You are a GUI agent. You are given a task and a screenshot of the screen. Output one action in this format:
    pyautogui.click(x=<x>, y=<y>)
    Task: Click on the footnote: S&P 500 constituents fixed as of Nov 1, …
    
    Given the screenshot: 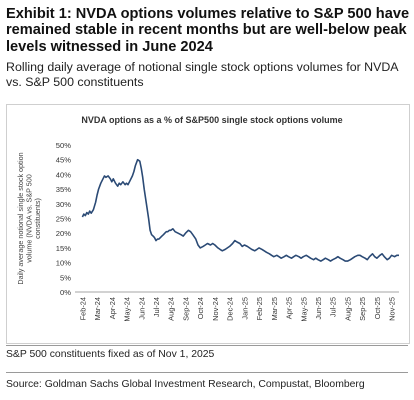 What is the action you would take?
    pyautogui.click(x=110, y=354)
    